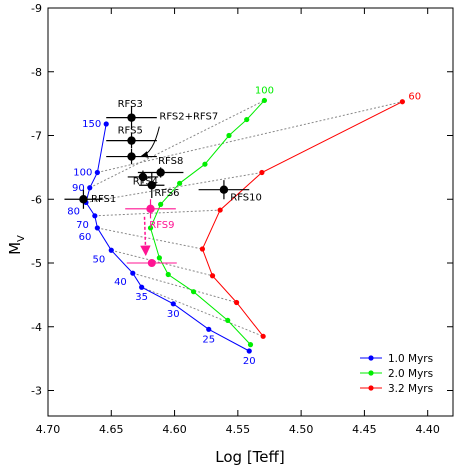  I want to click on star-label: RFS3, so click(130, 104).